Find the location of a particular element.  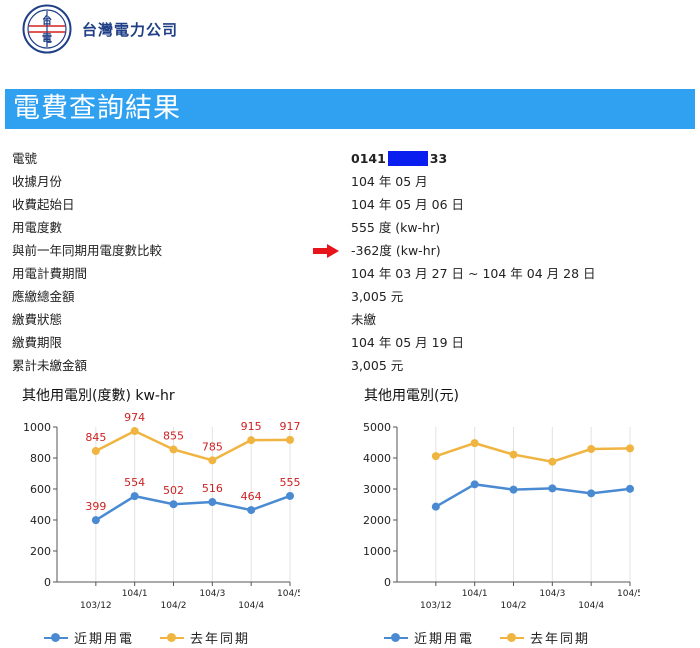

data-label: 399 is located at coordinates (95, 506).